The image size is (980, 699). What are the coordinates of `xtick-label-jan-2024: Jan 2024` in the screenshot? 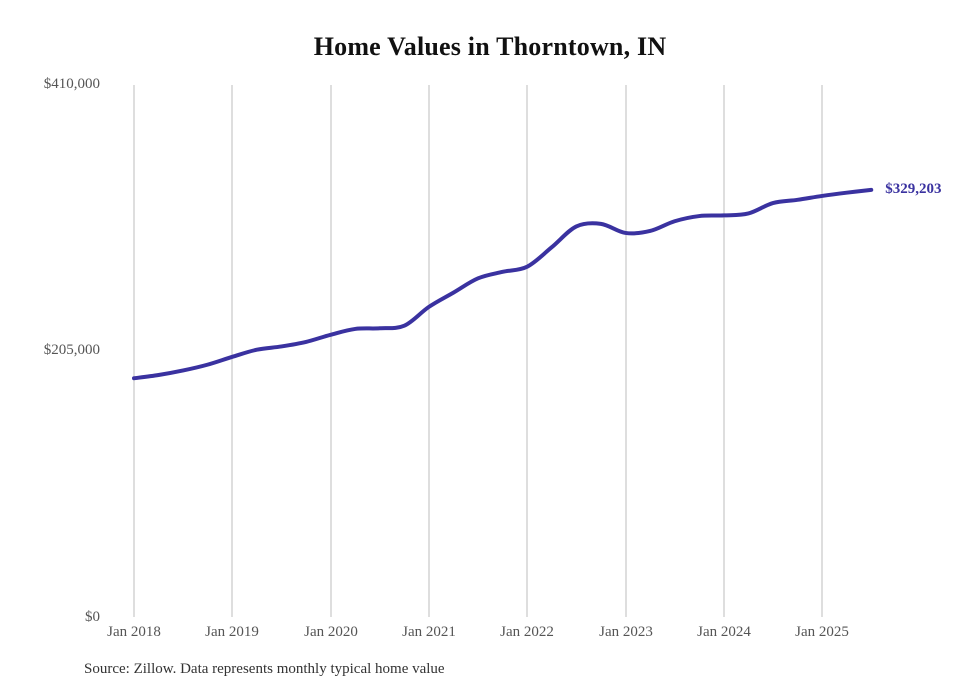 It's located at (724, 632).